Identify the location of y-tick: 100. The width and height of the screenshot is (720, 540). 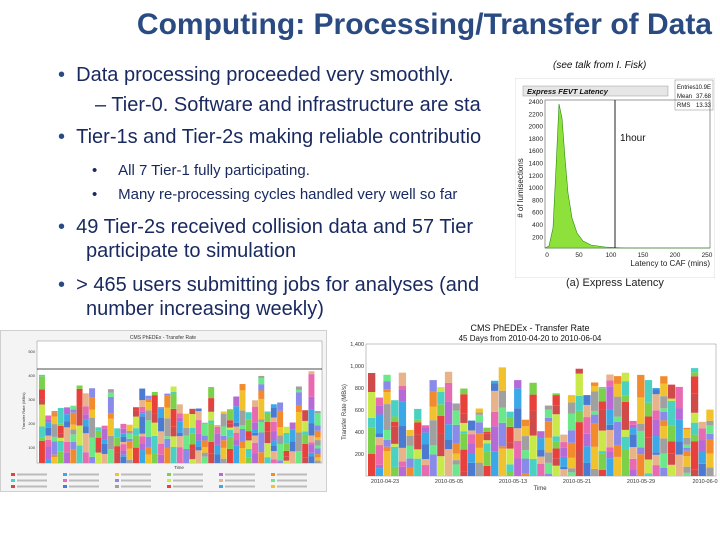
(31, 447).